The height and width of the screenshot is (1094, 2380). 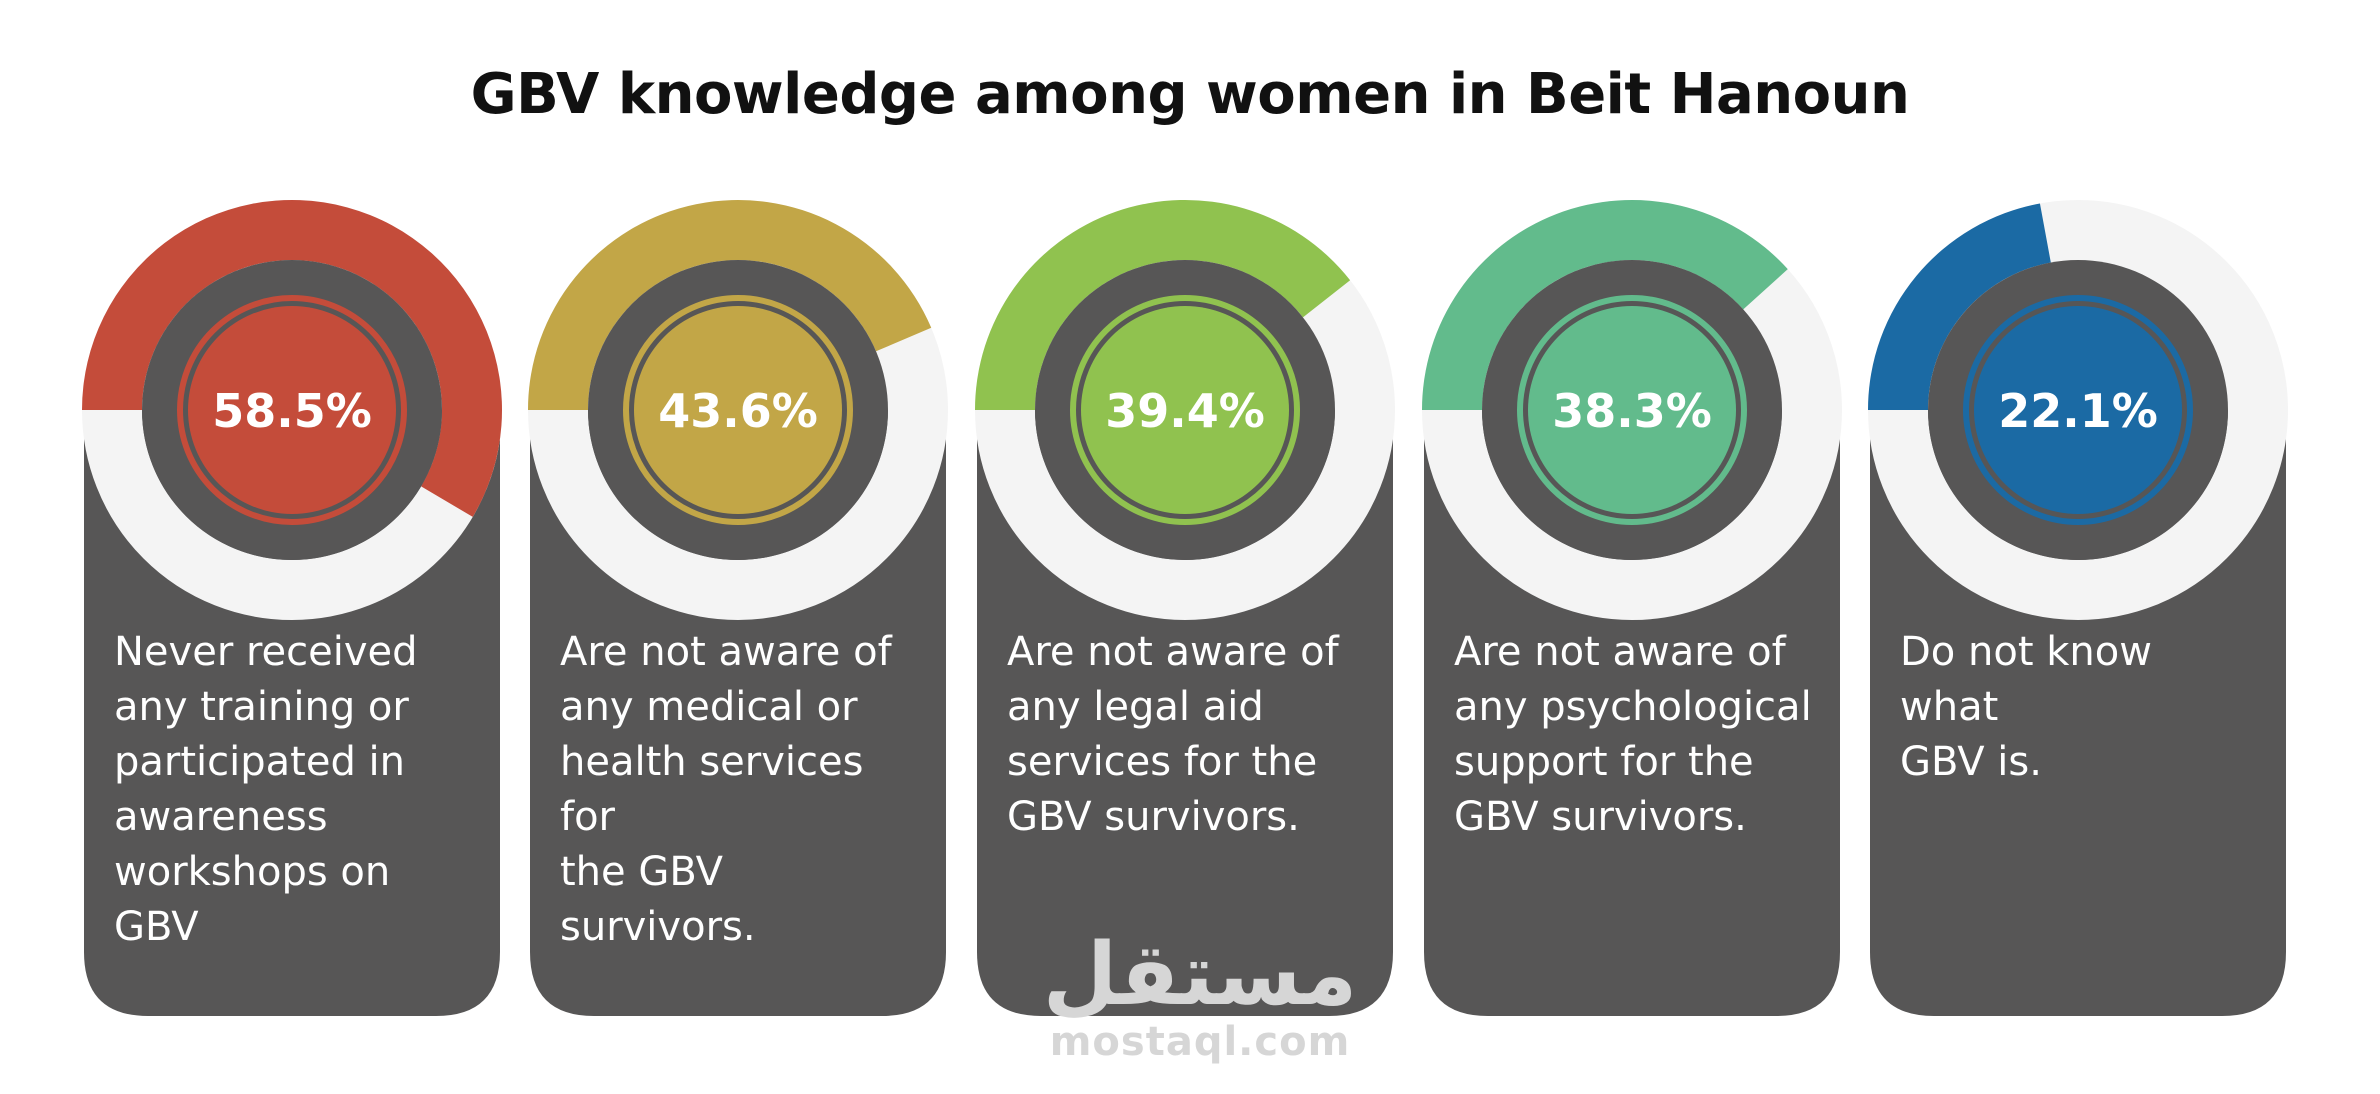 I want to click on card-description: Do not know what GBV is., so click(x=2080, y=707).